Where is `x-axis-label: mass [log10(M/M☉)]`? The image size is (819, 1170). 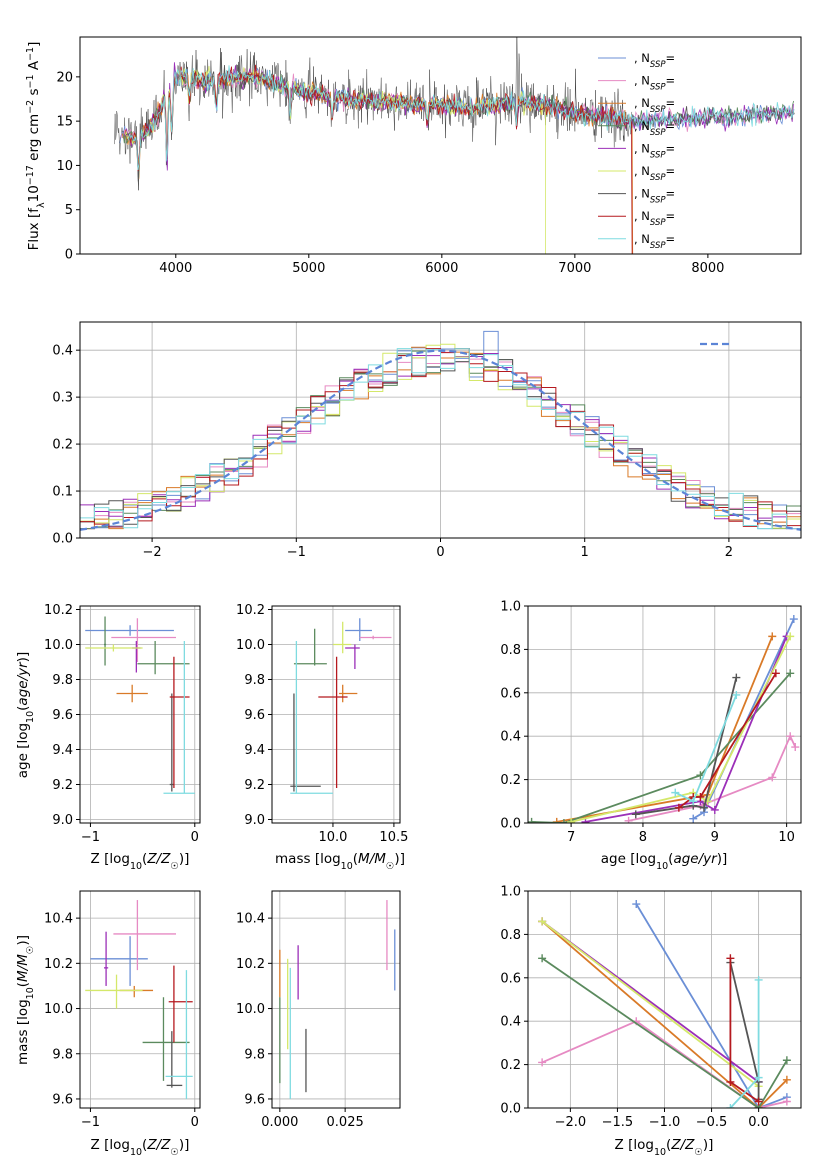 x-axis-label: mass [log10(M/M☉)] is located at coordinates (340, 861).